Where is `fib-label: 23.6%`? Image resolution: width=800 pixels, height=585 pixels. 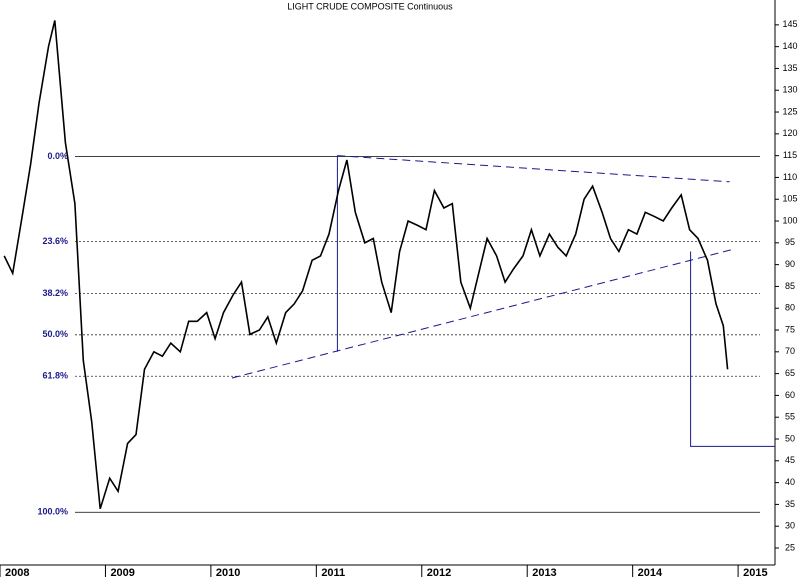
fib-label: 23.6% is located at coordinates (55, 241).